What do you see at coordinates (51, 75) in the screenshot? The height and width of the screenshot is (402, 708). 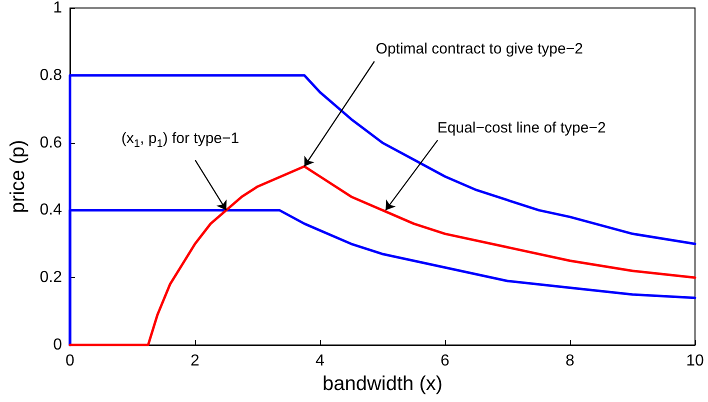 I see `y-tick-label: 0.8` at bounding box center [51, 75].